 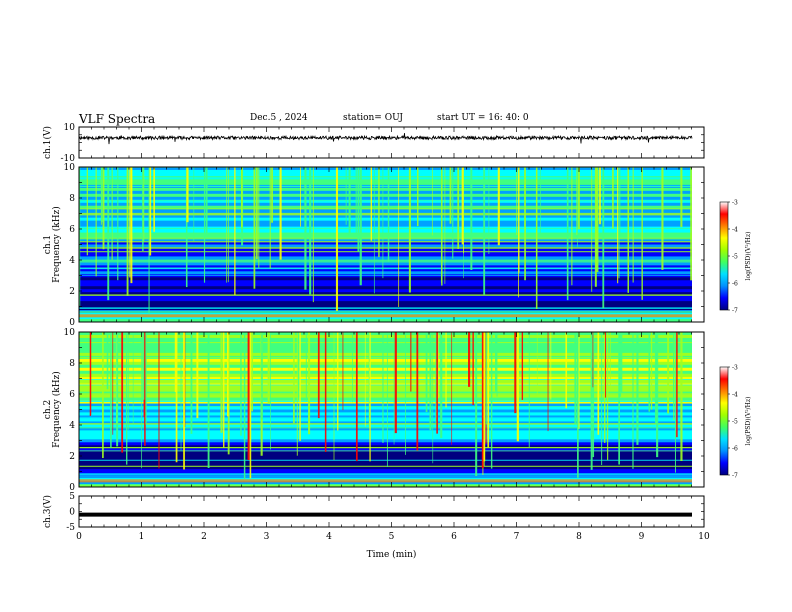 I want to click on x-tick-label: 6, so click(x=454, y=537).